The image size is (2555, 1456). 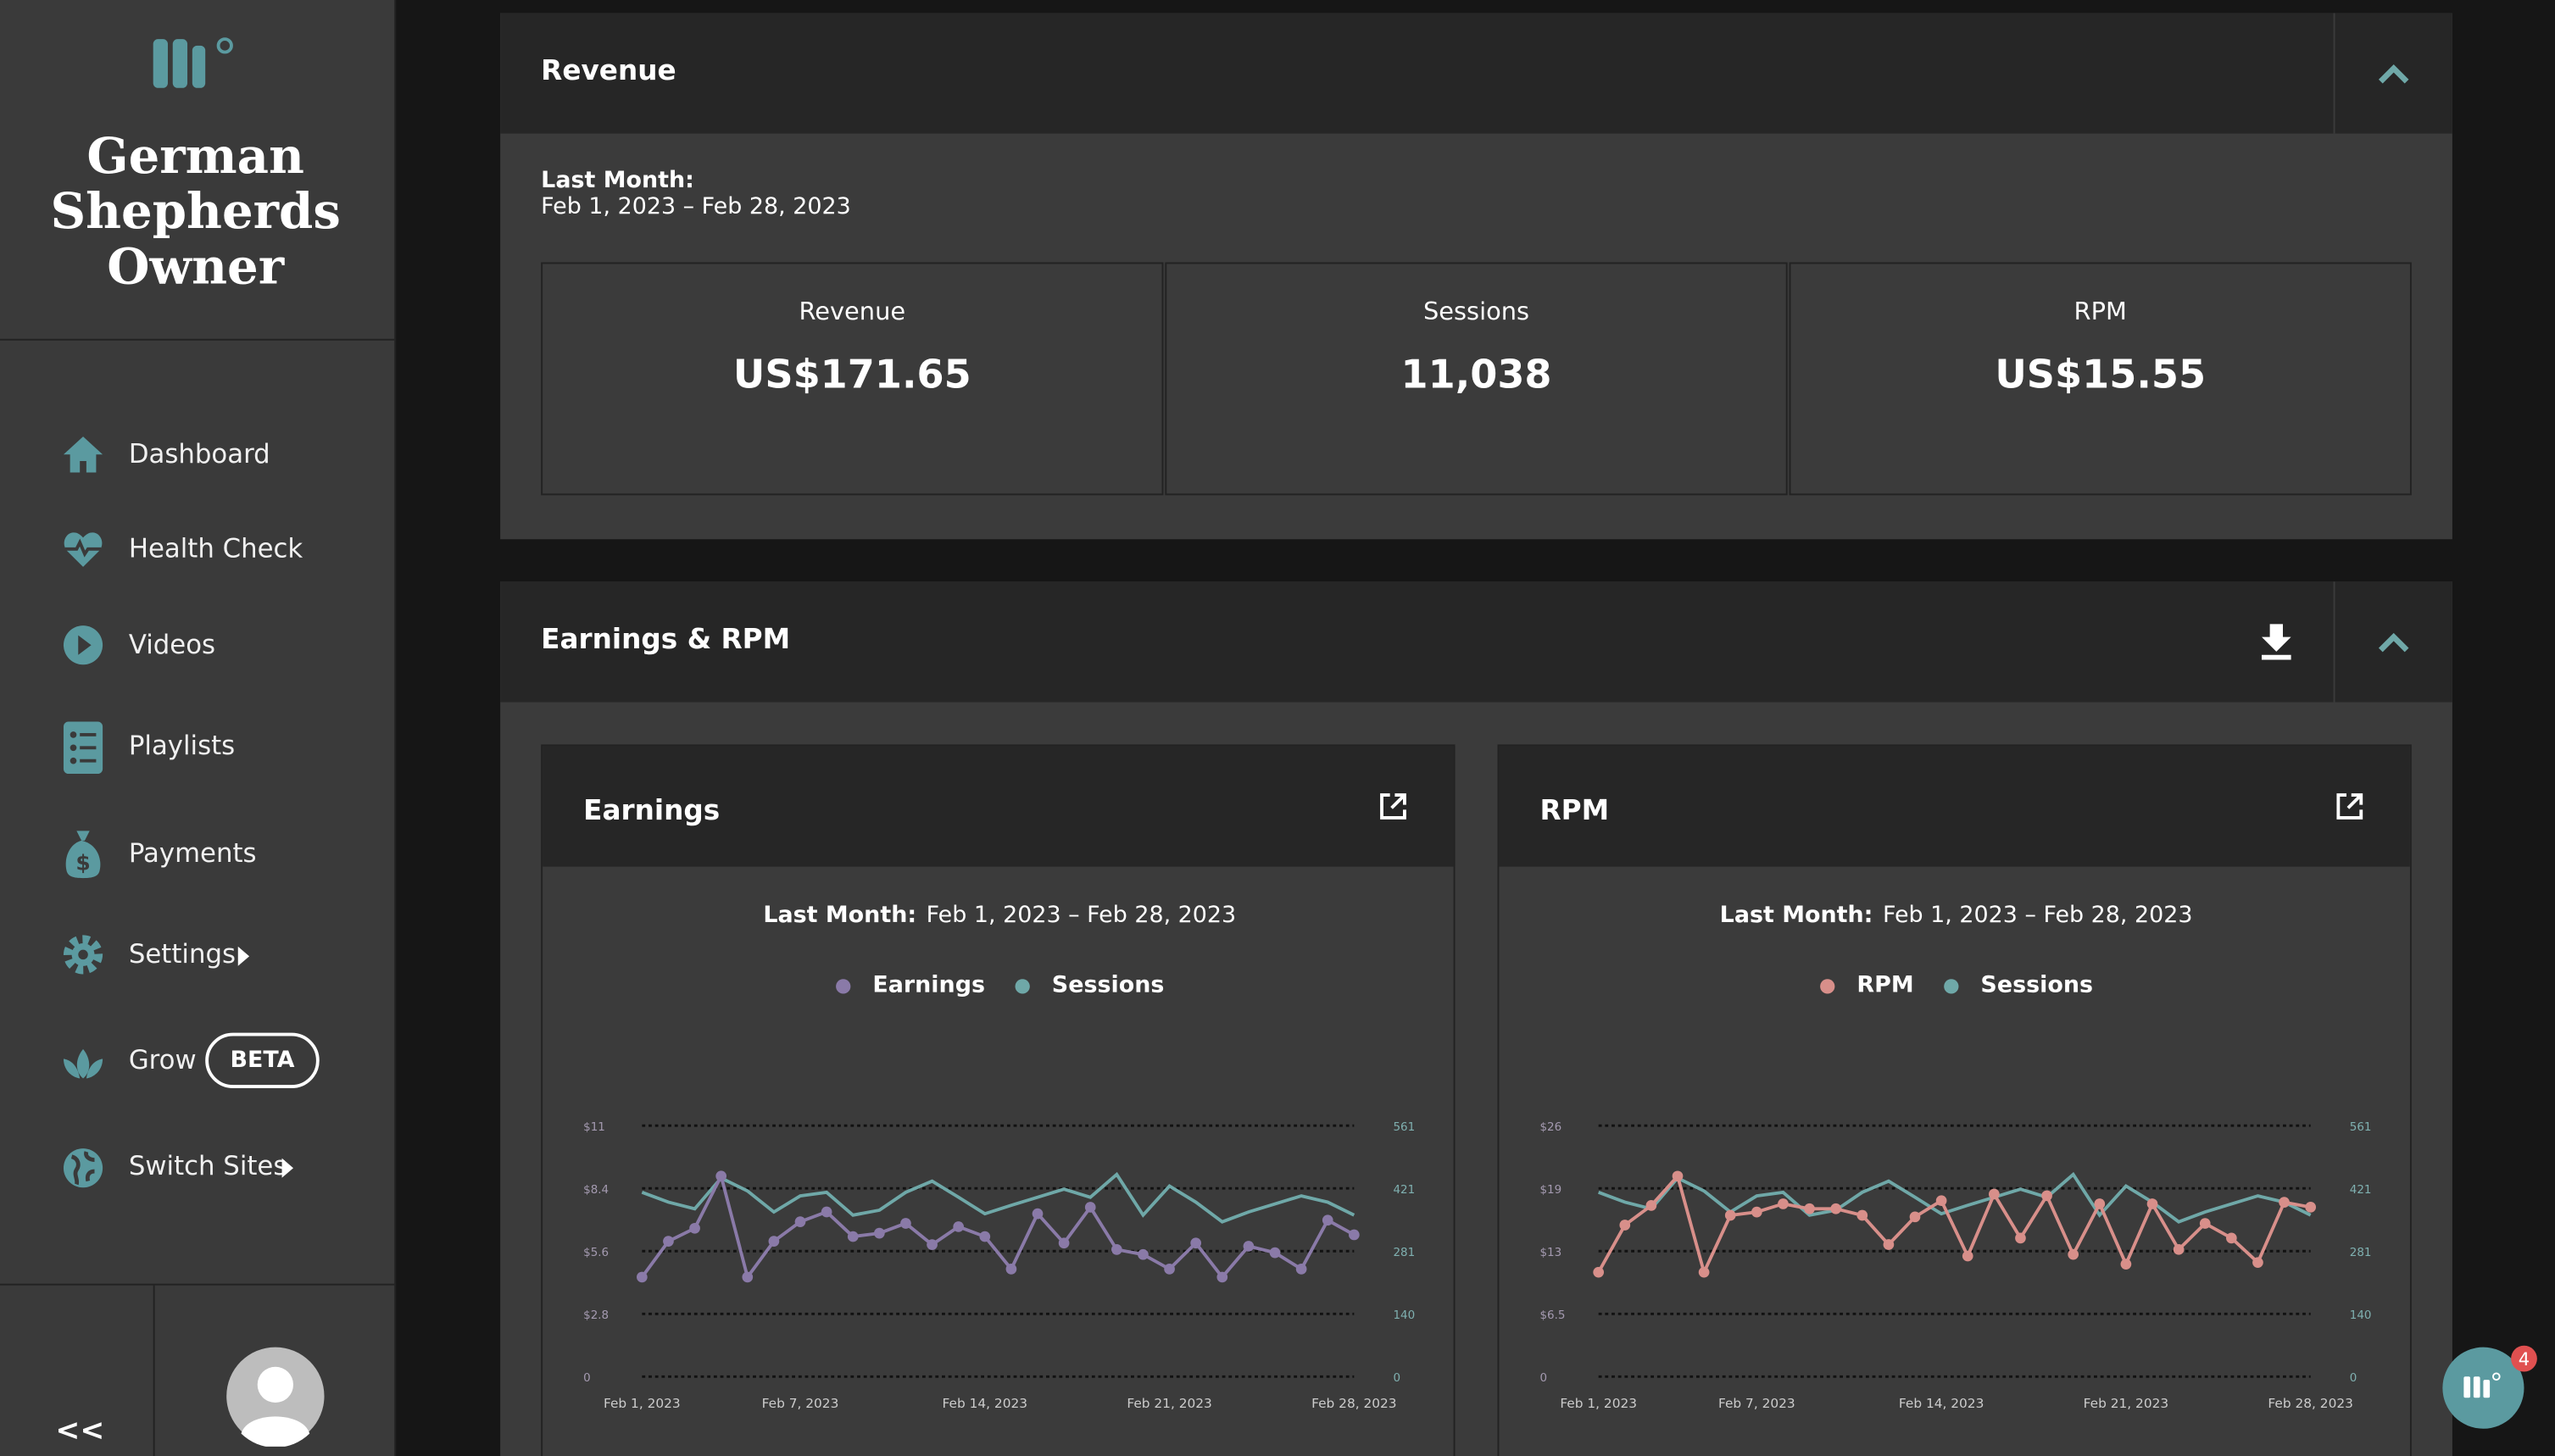 I want to click on x-tick-label: Feb 21, 2023, so click(x=1169, y=1404).